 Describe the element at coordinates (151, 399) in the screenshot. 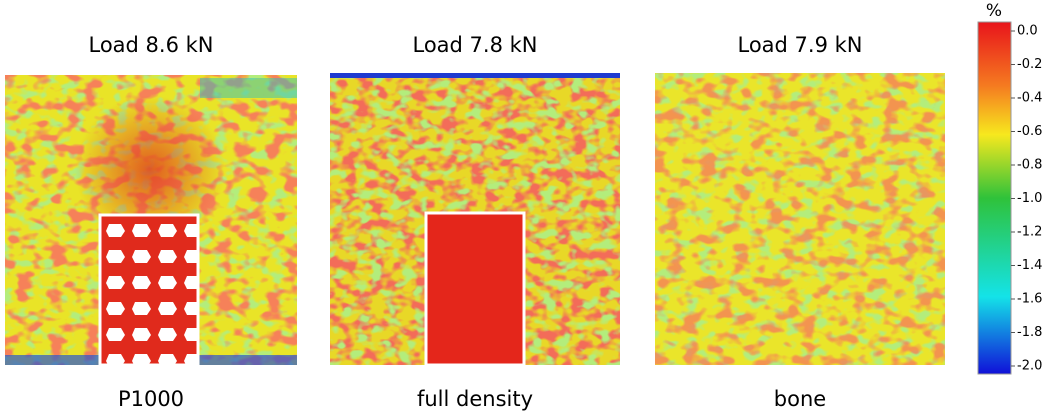

I see `panel-label: P1000` at that location.